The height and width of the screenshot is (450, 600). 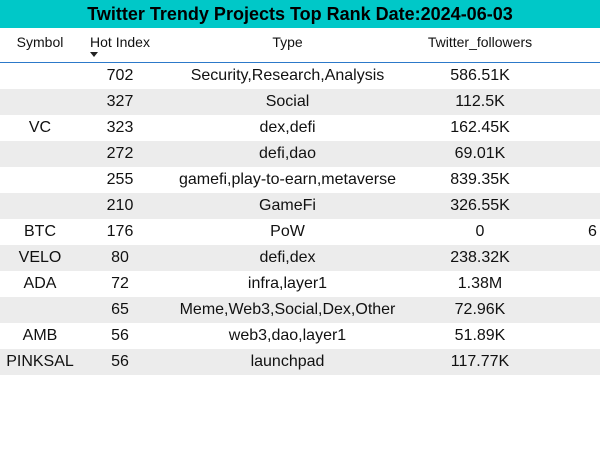 What do you see at coordinates (287, 205) in the screenshot?
I see `type-cell: GameFi` at bounding box center [287, 205].